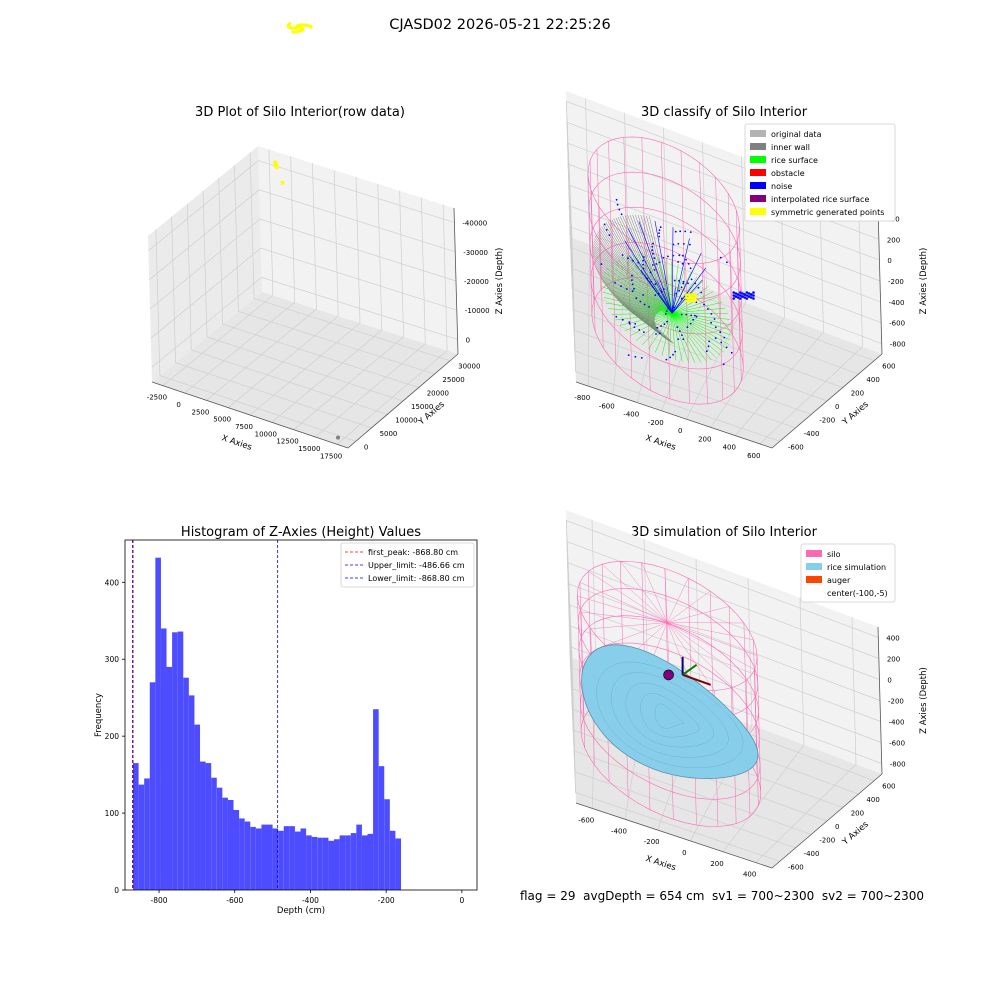  What do you see at coordinates (749, 875) in the screenshot?
I see `panel4-x-tick-label: 400` at bounding box center [749, 875].